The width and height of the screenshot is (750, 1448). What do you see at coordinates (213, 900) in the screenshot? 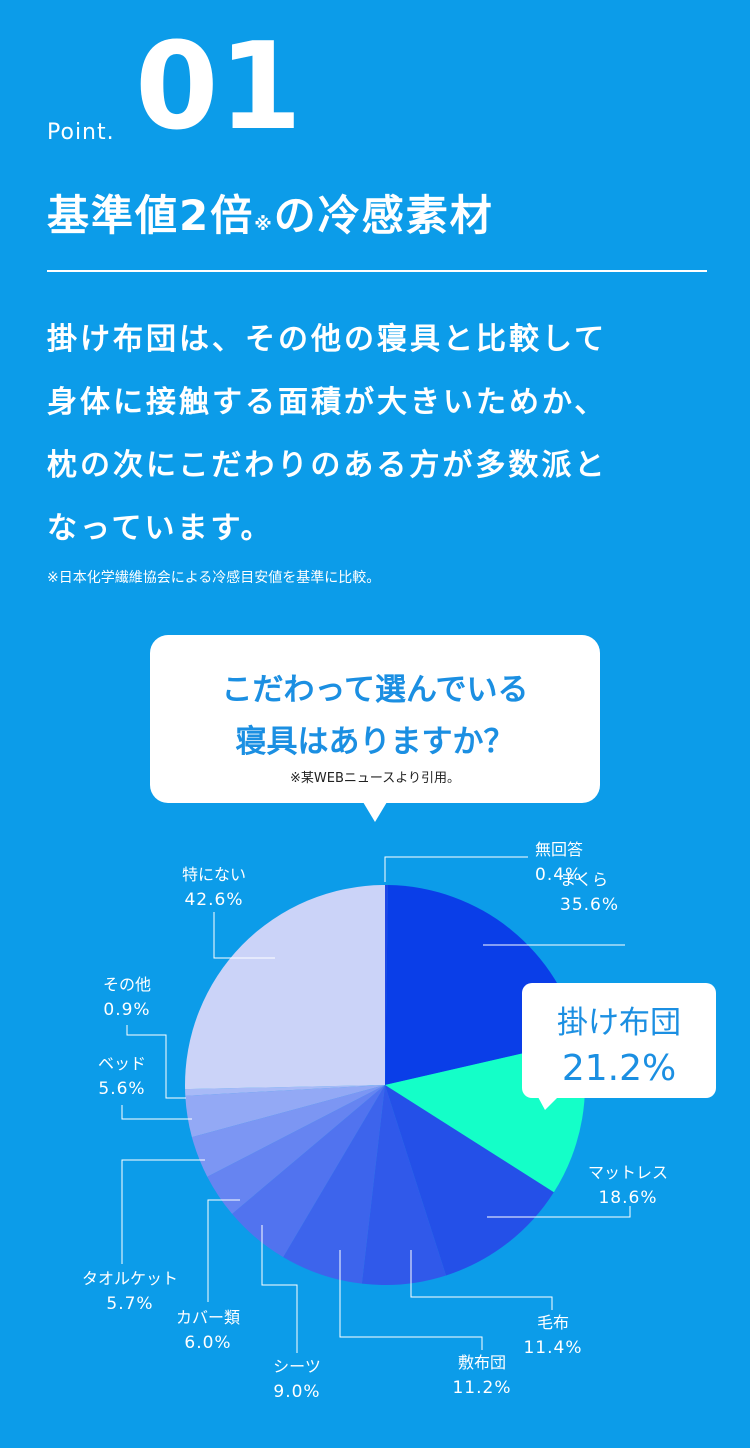
I see `slice-value: 42.6%` at bounding box center [213, 900].